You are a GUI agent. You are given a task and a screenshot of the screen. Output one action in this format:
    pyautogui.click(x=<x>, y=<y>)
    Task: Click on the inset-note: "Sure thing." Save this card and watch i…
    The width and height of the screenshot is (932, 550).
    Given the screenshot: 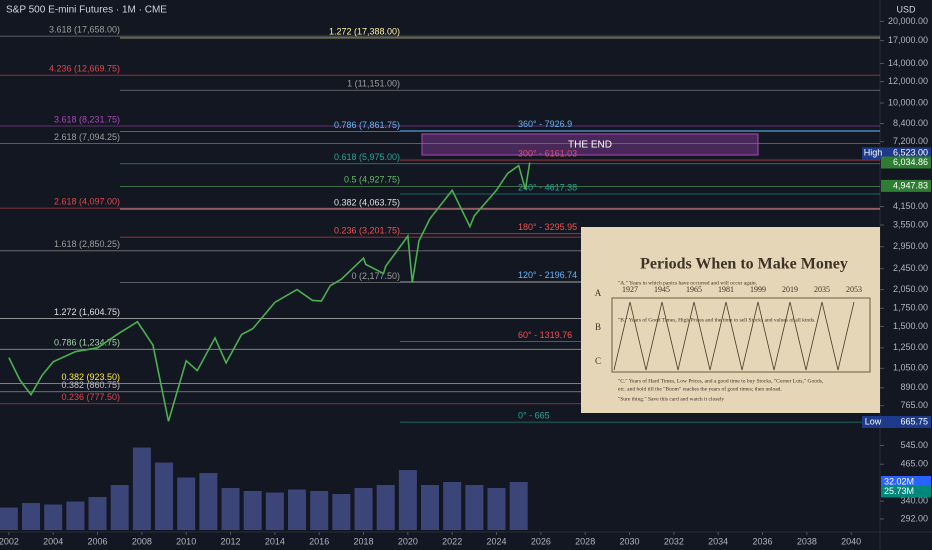 What is the action you would take?
    pyautogui.click(x=671, y=399)
    